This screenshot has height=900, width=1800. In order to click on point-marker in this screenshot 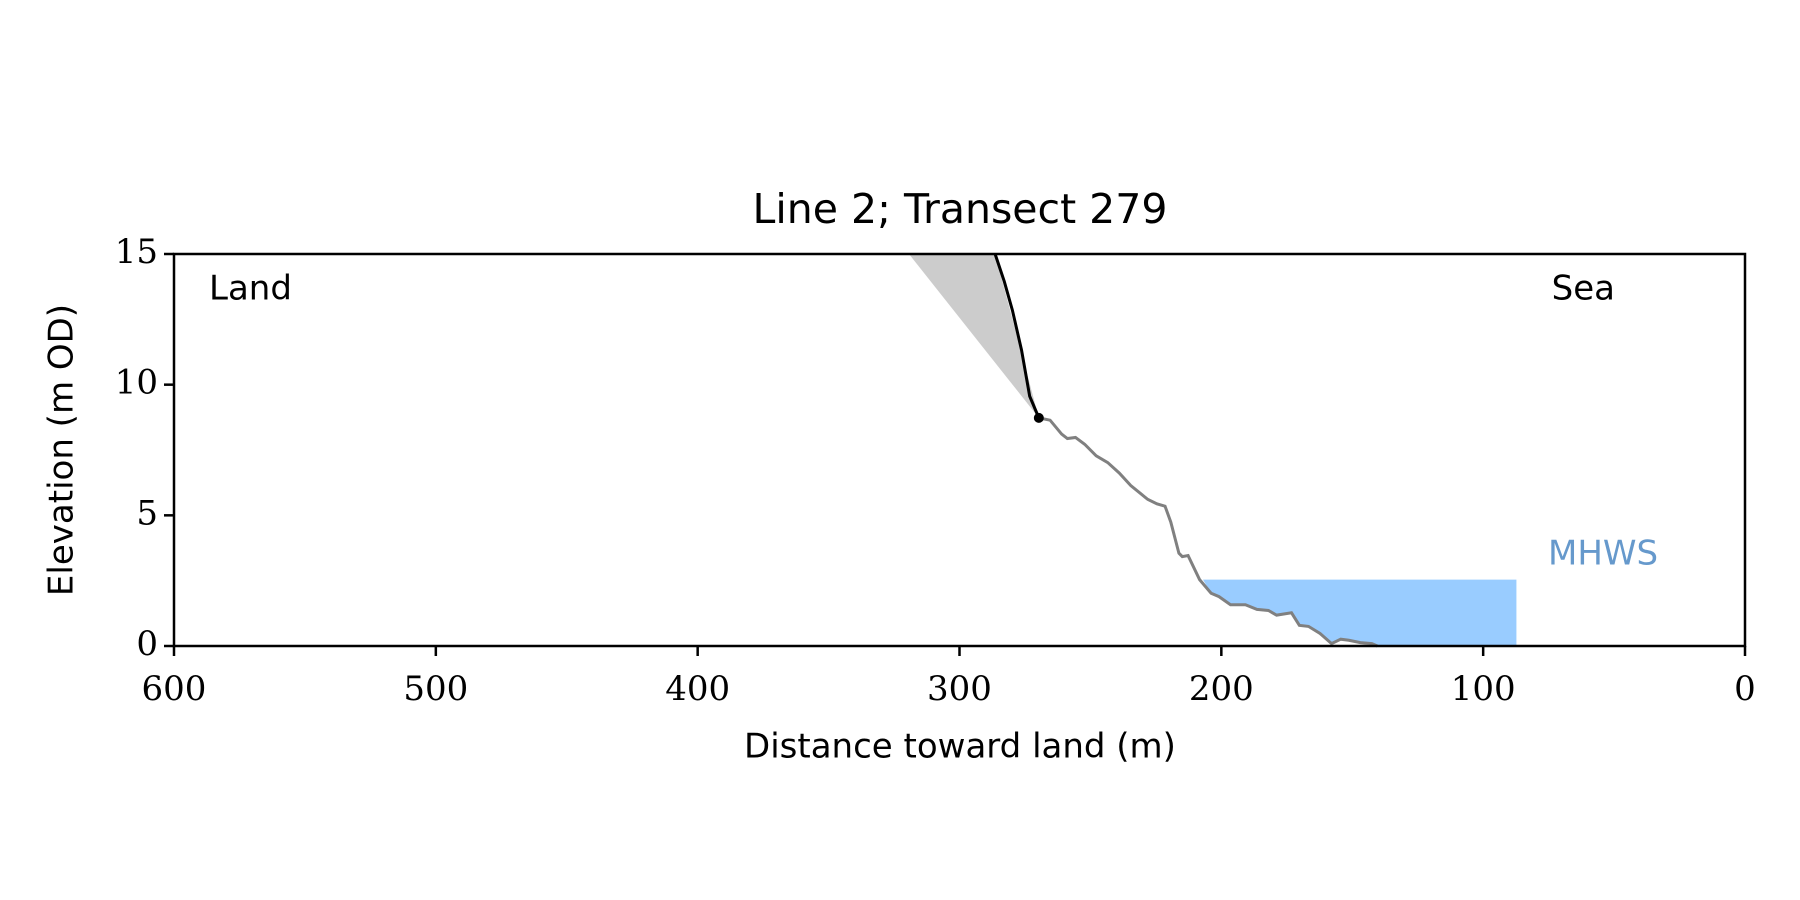, I will do `click(1038, 417)`.